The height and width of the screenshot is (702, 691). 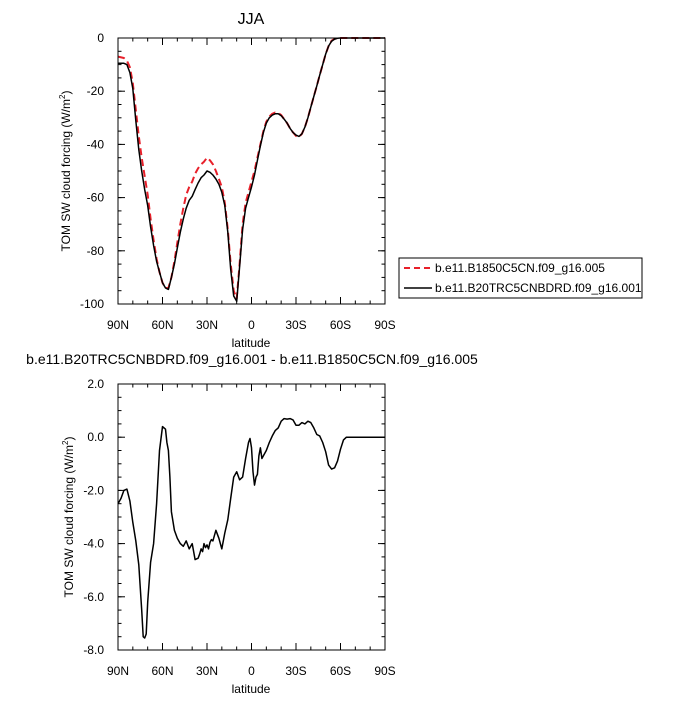 What do you see at coordinates (65, 171) in the screenshot?
I see `top-y-axis-label: TOM SW cloud forcing (W/m2)` at bounding box center [65, 171].